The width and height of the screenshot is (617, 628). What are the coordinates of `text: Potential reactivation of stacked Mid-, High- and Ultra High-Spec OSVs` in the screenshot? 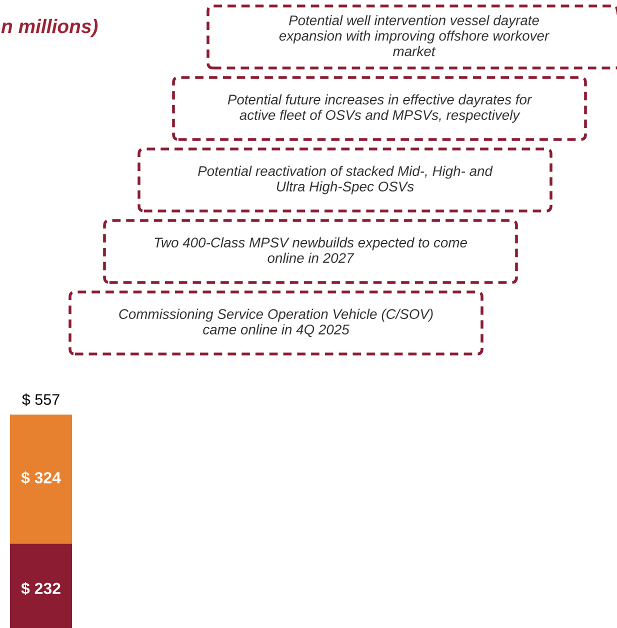 It's located at (345, 180).